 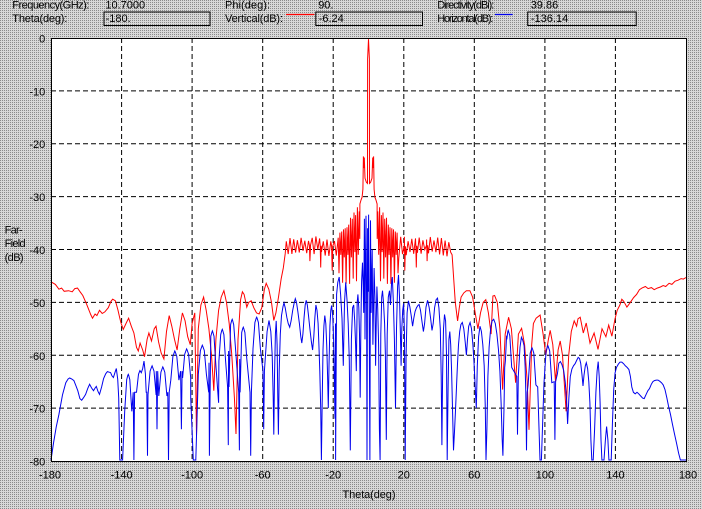 What do you see at coordinates (545, 475) in the screenshot?
I see `svg-text: 100` at bounding box center [545, 475].